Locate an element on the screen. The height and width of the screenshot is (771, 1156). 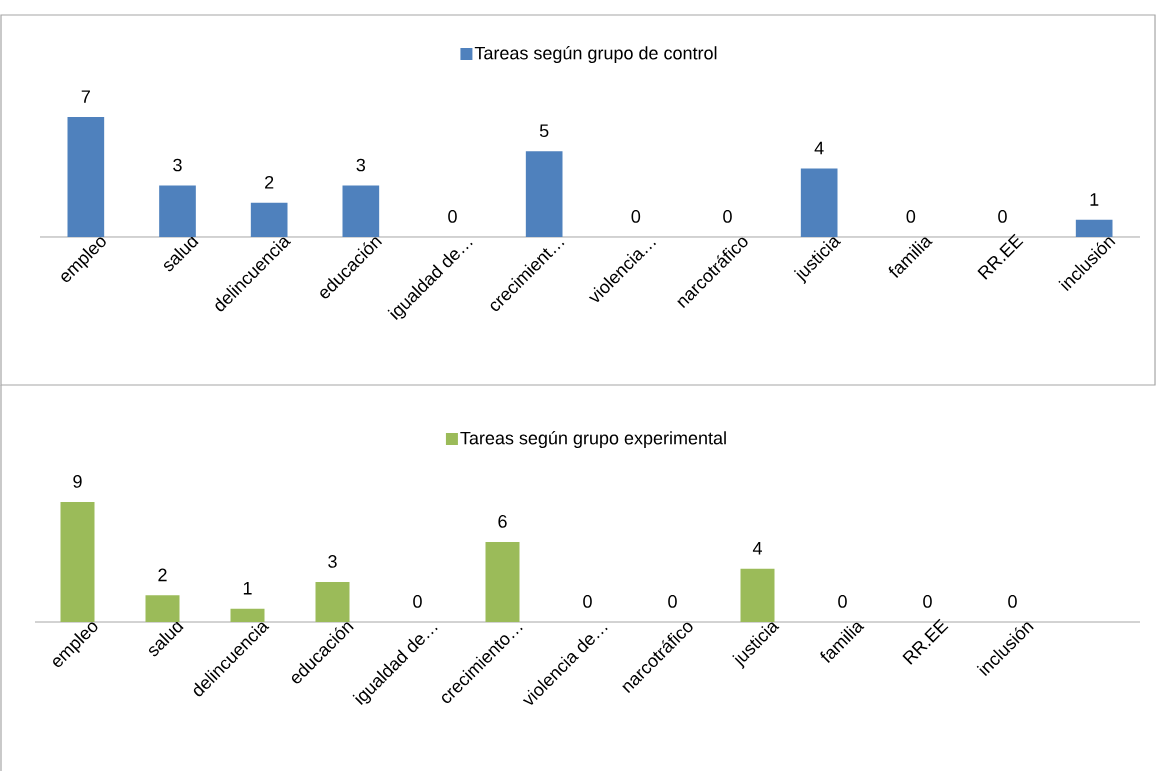
data-label: 7 is located at coordinates (85, 96).